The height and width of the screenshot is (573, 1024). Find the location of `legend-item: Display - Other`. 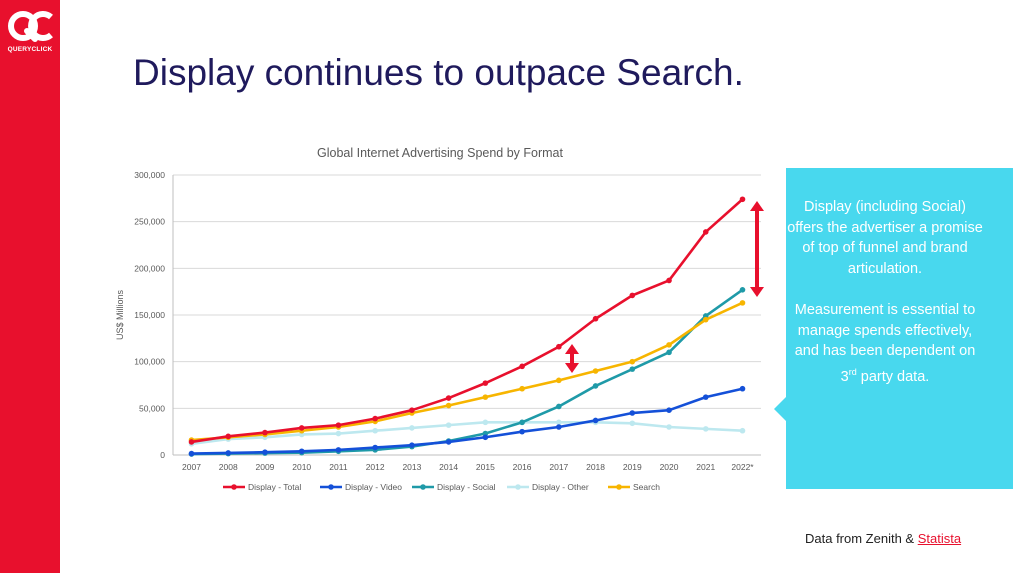

legend-item: Display - Other is located at coordinates (548, 487).